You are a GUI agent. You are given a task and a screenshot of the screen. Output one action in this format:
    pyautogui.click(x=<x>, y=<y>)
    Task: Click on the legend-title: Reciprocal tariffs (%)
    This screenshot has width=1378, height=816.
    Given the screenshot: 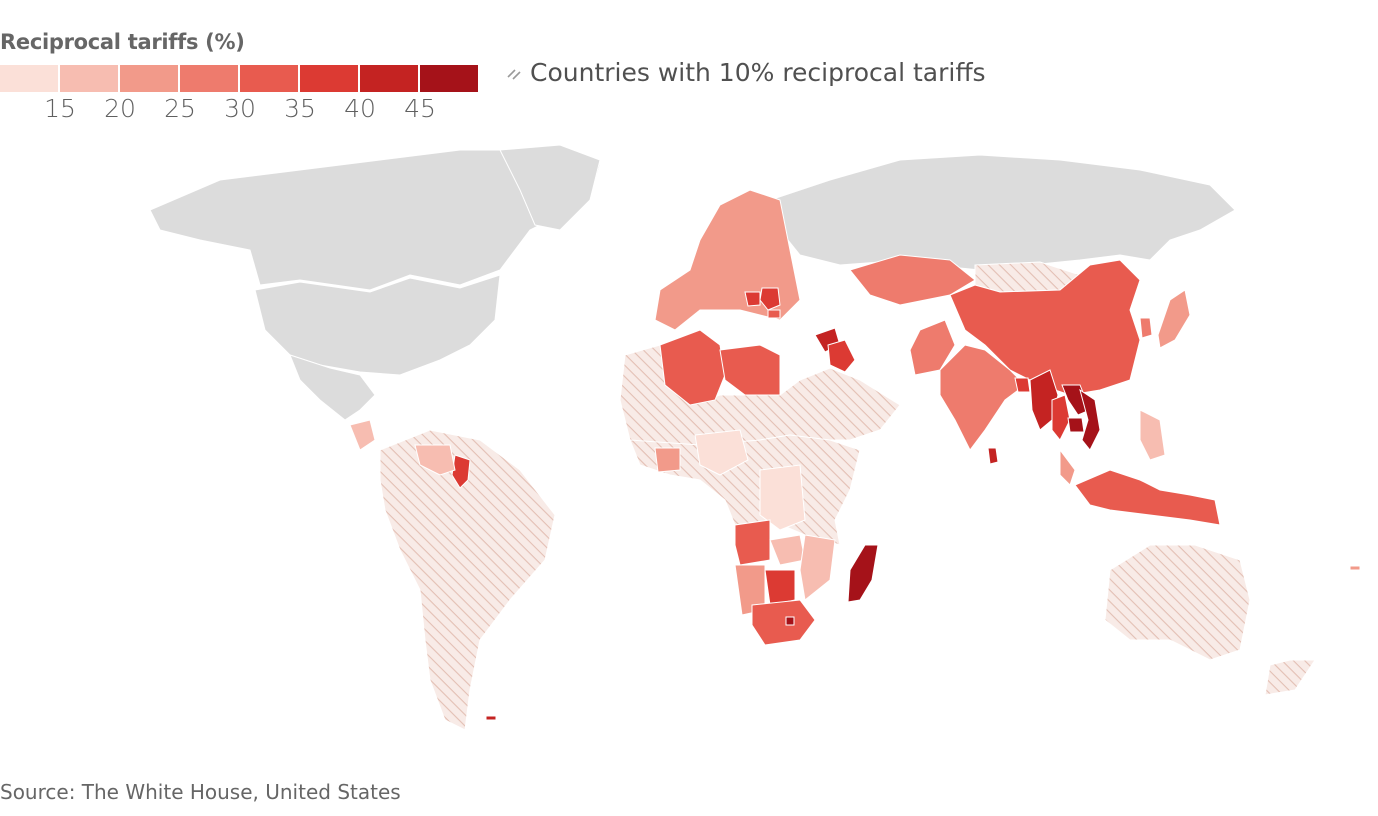 What is the action you would take?
    pyautogui.click(x=122, y=42)
    